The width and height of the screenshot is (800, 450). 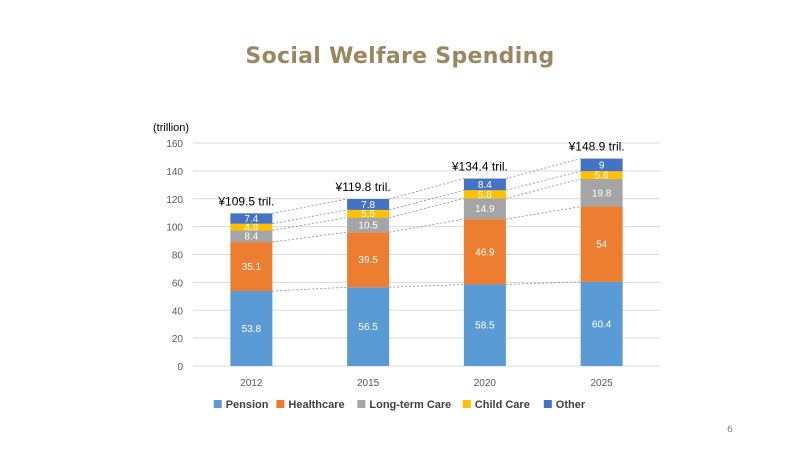 What do you see at coordinates (174, 200) in the screenshot?
I see `y-tick-label: 120` at bounding box center [174, 200].